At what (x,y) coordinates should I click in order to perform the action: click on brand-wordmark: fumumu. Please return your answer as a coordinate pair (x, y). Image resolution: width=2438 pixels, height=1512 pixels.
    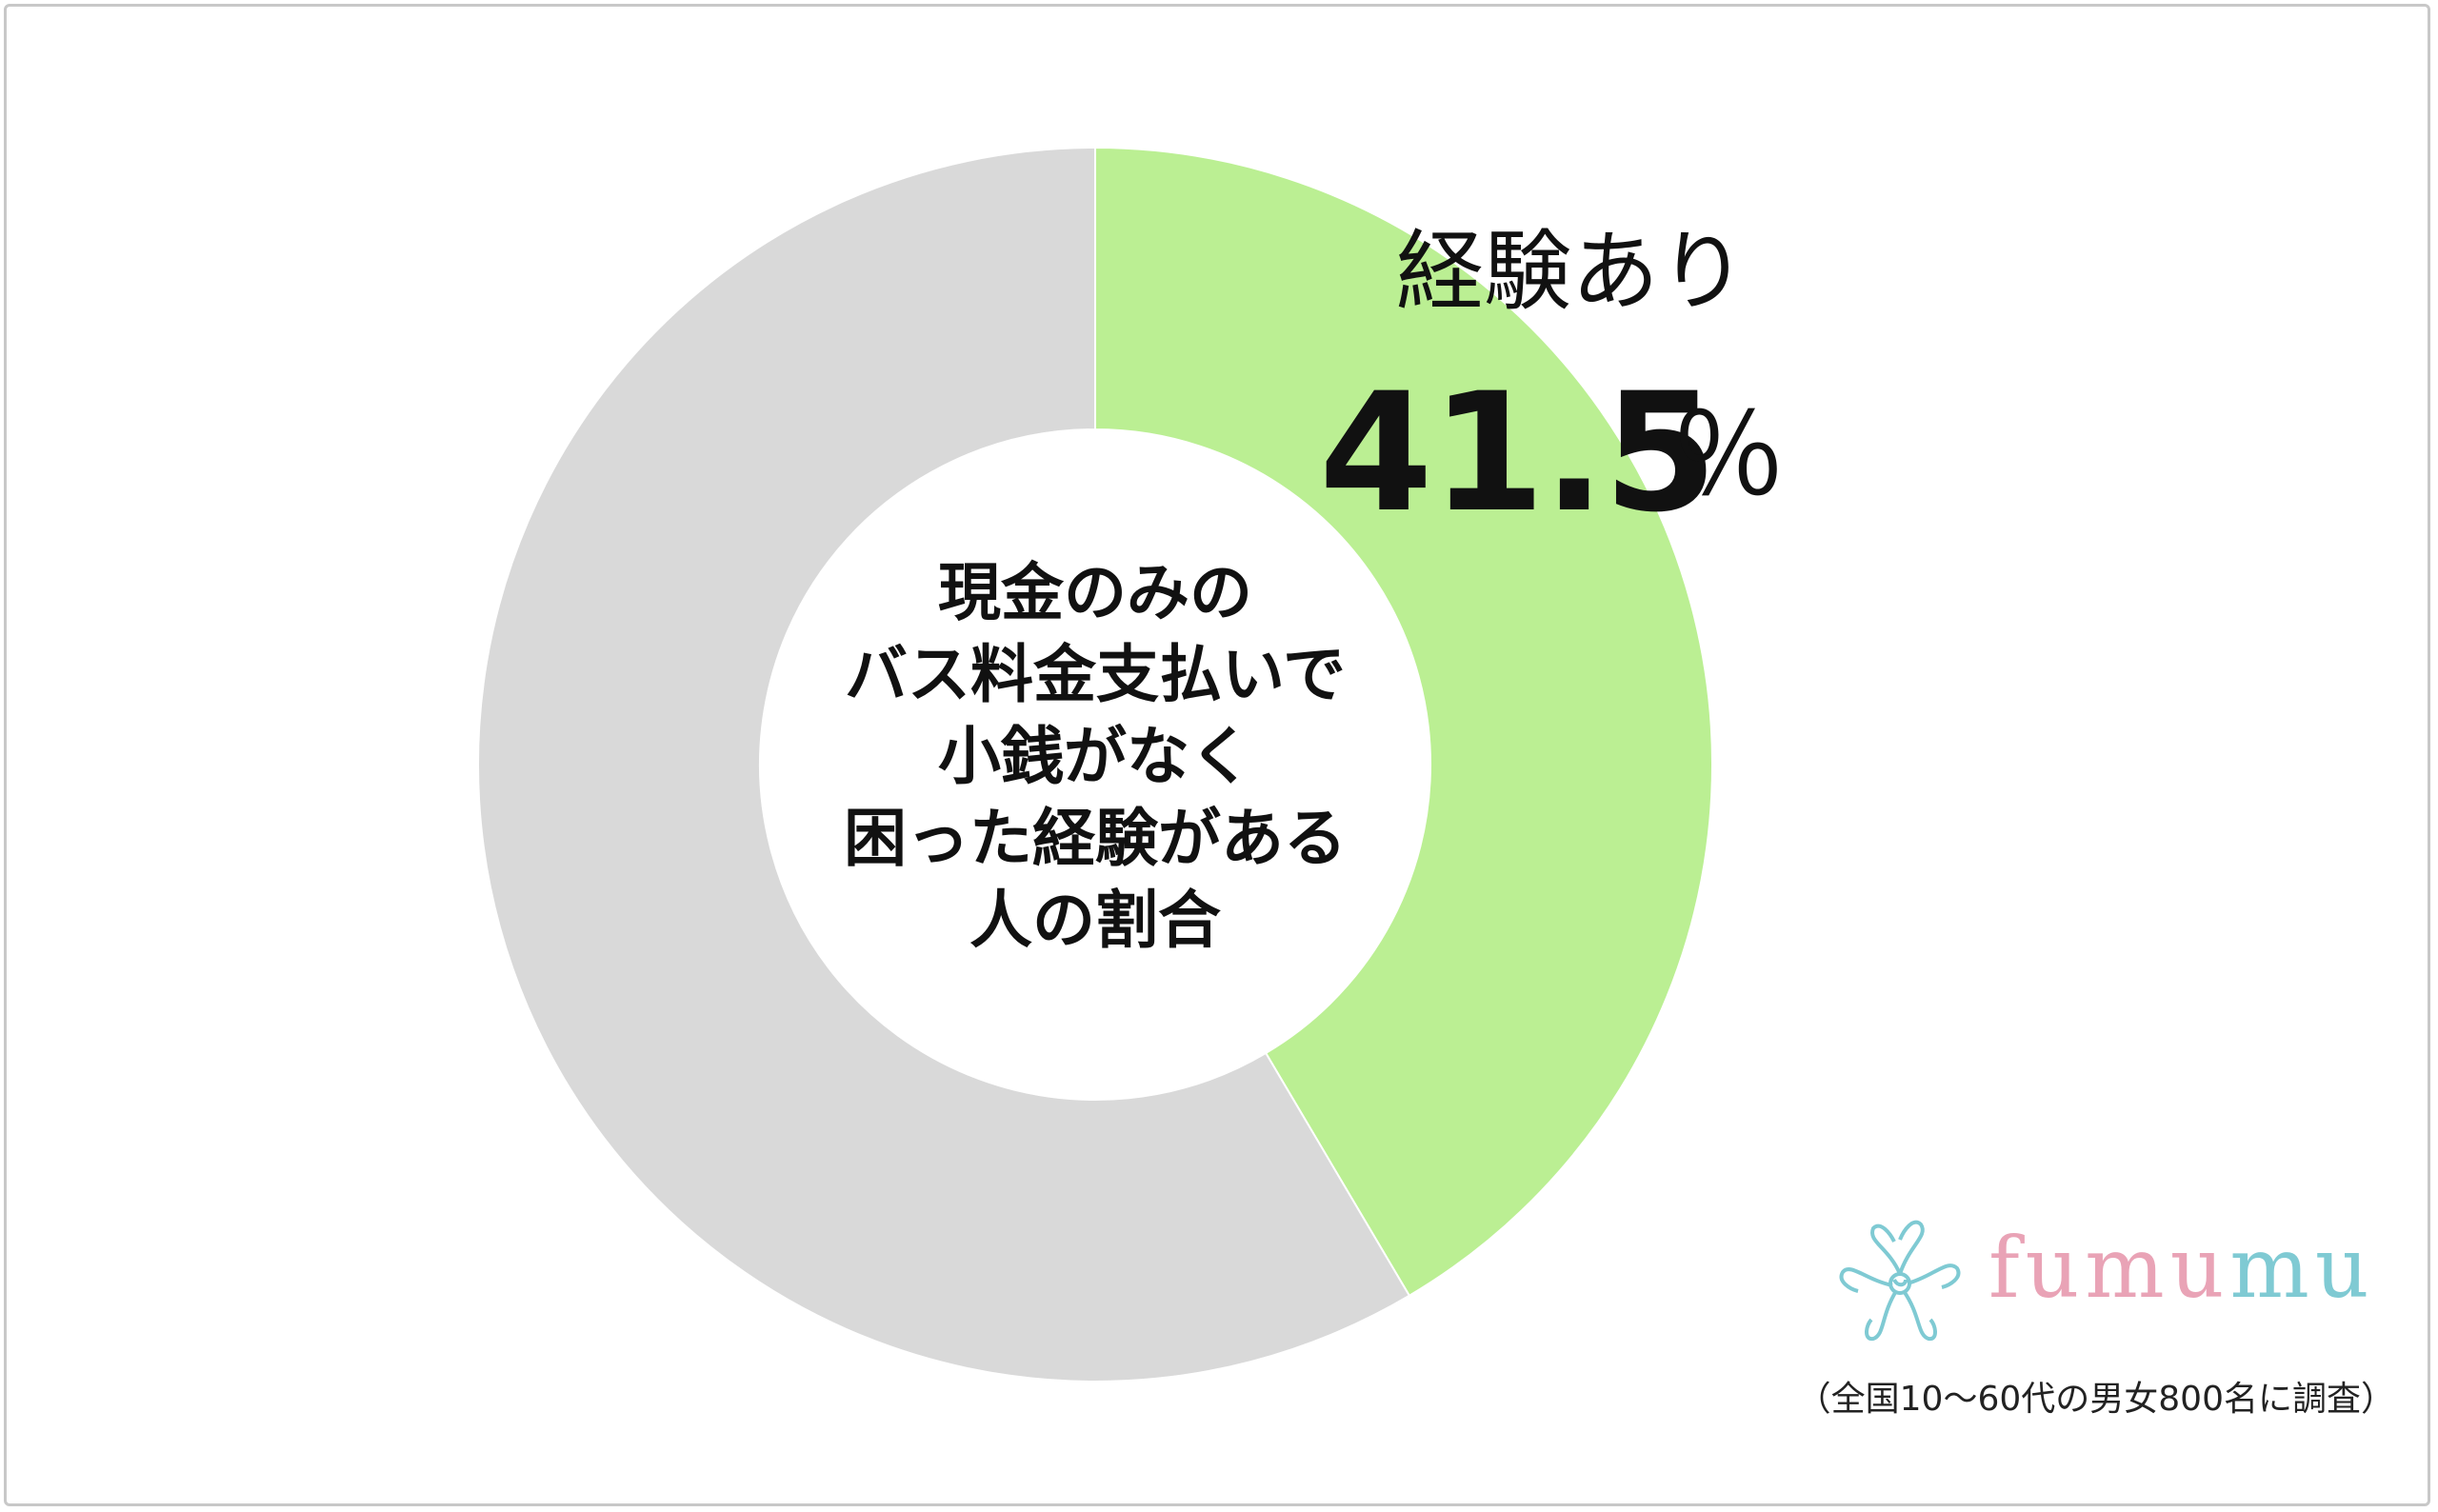
    Looking at the image, I should click on (2182, 1268).